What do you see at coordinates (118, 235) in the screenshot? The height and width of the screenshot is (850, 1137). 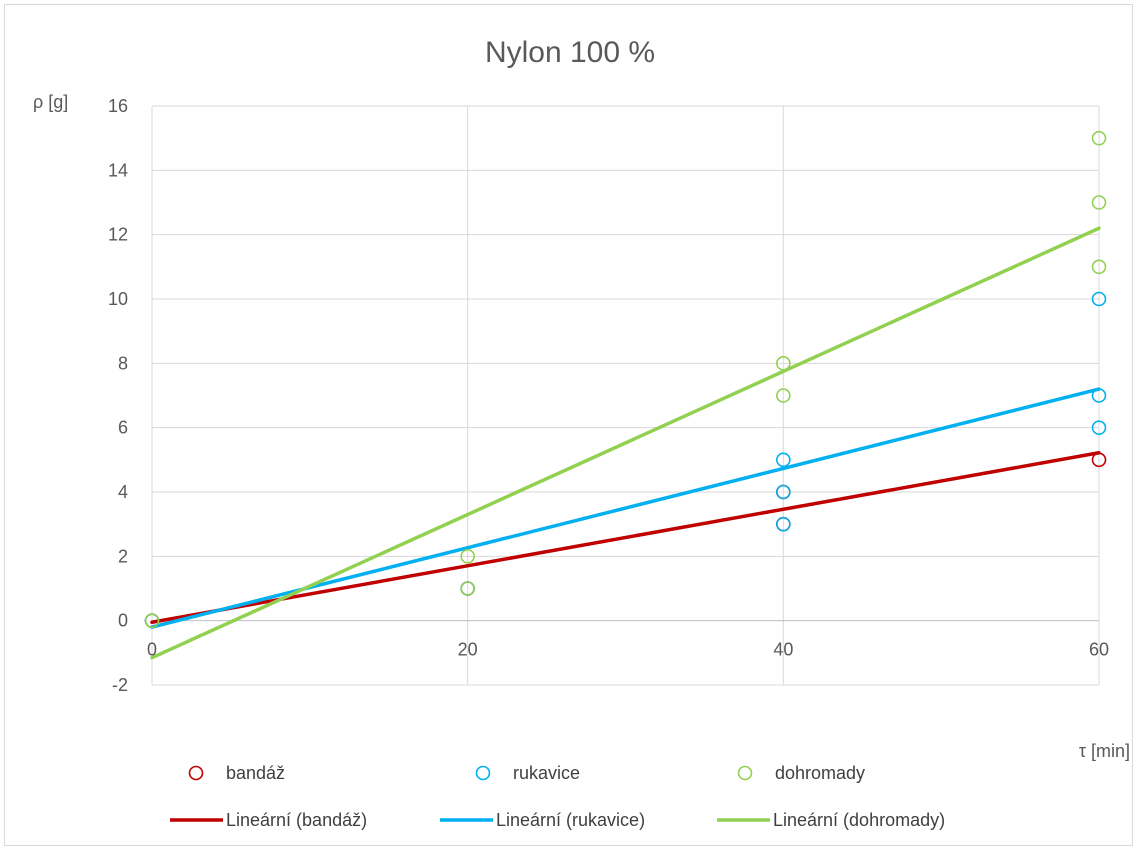 I see `y-tick-label: 12` at bounding box center [118, 235].